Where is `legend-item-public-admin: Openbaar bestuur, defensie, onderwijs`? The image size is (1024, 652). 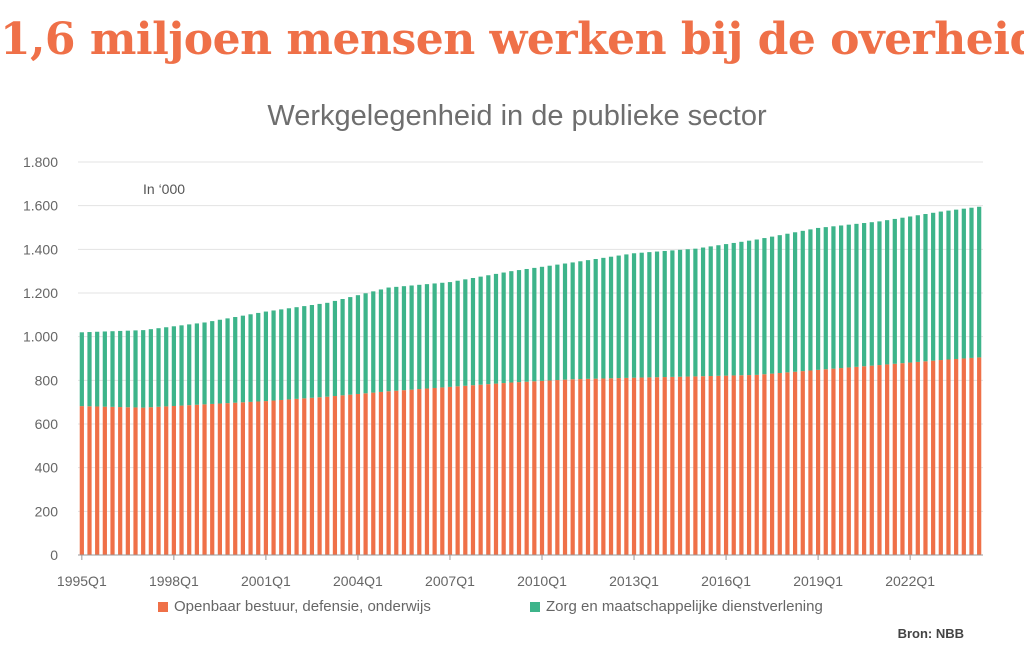
legend-item-public-admin: Openbaar bestuur, defensie, onderwijs is located at coordinates (294, 606).